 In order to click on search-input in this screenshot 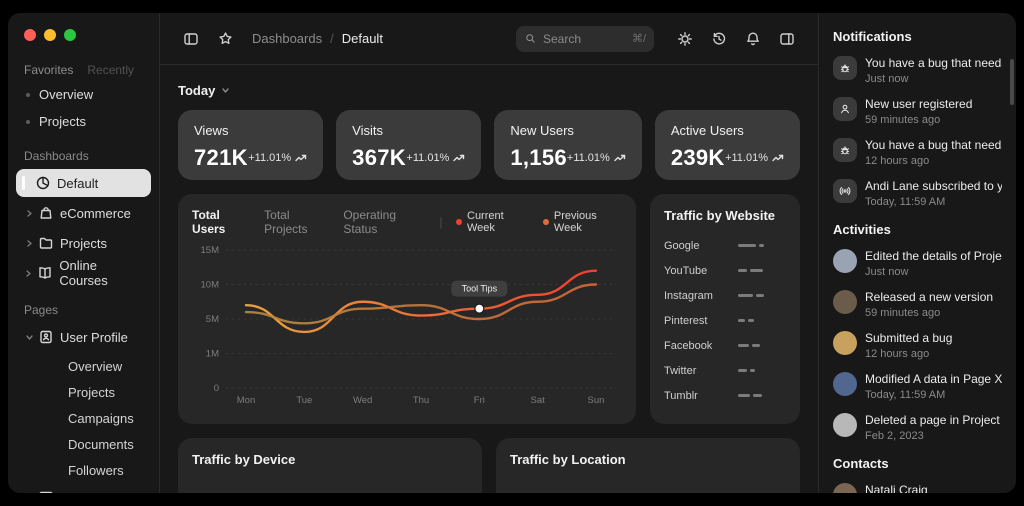, I will do `click(576, 38)`.